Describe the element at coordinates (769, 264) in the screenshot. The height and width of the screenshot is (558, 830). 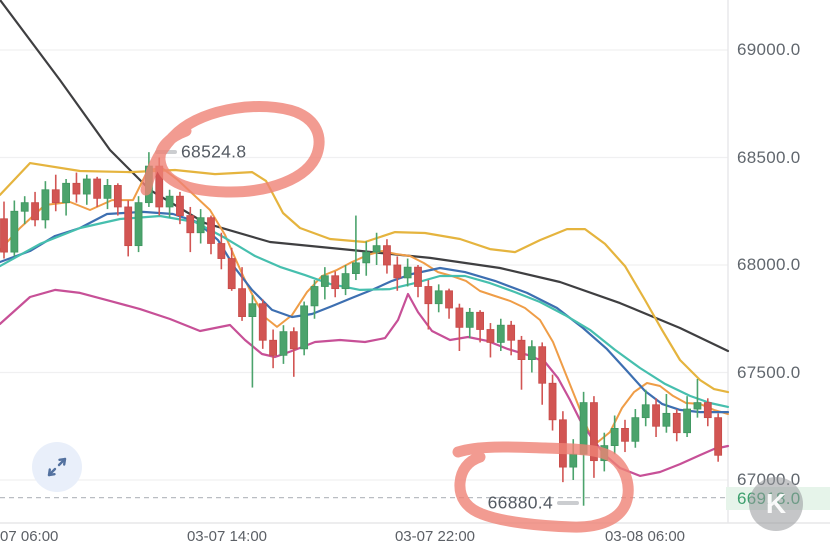
I see `y-axis-label: 68000.0` at that location.